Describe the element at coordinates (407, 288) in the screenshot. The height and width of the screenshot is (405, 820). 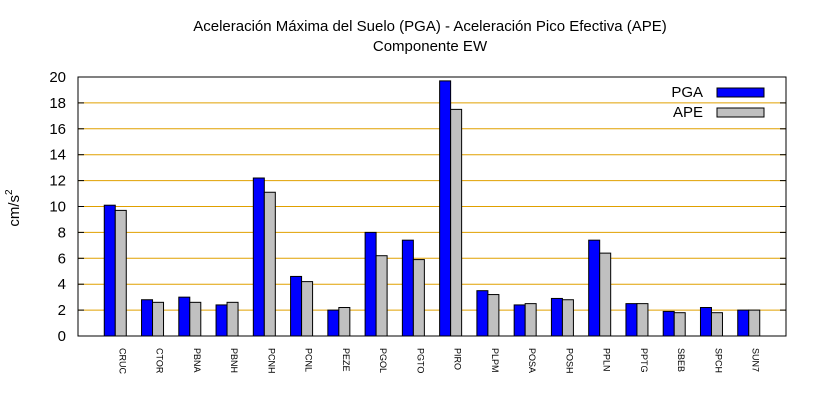
I see `bar-pga-pgto` at that location.